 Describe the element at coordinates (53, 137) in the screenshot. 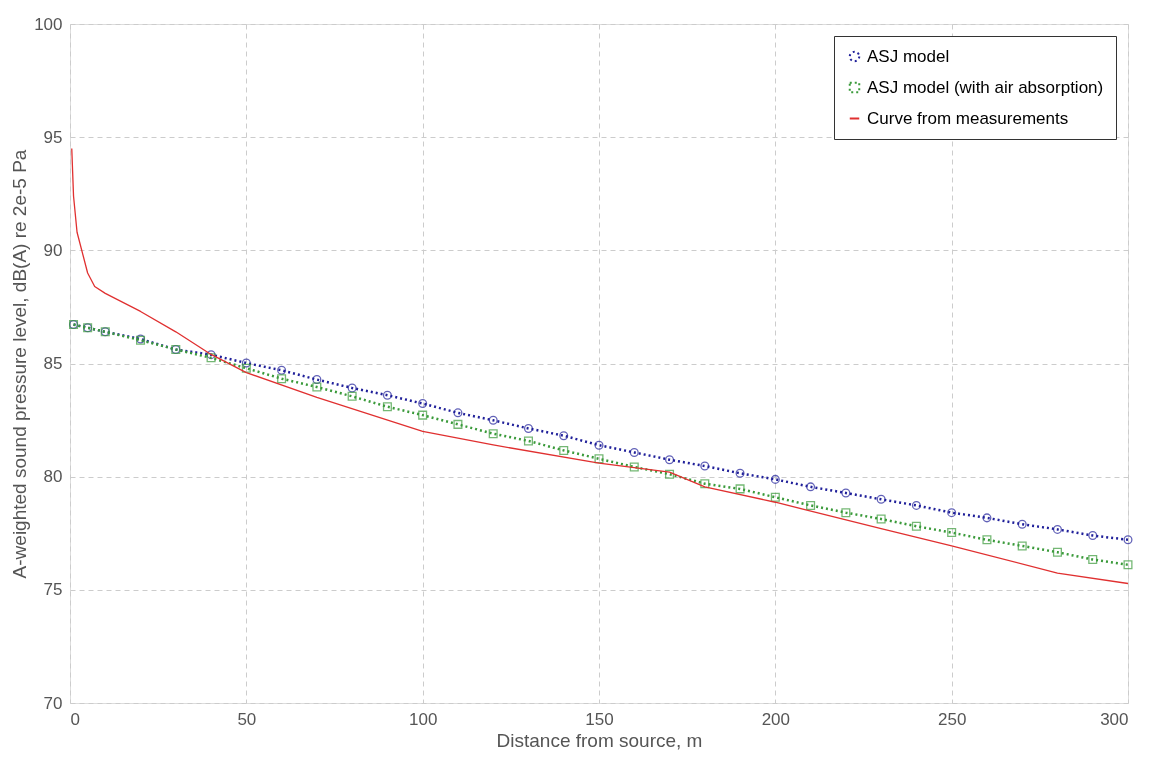

I see `y-tick-label: 95` at that location.